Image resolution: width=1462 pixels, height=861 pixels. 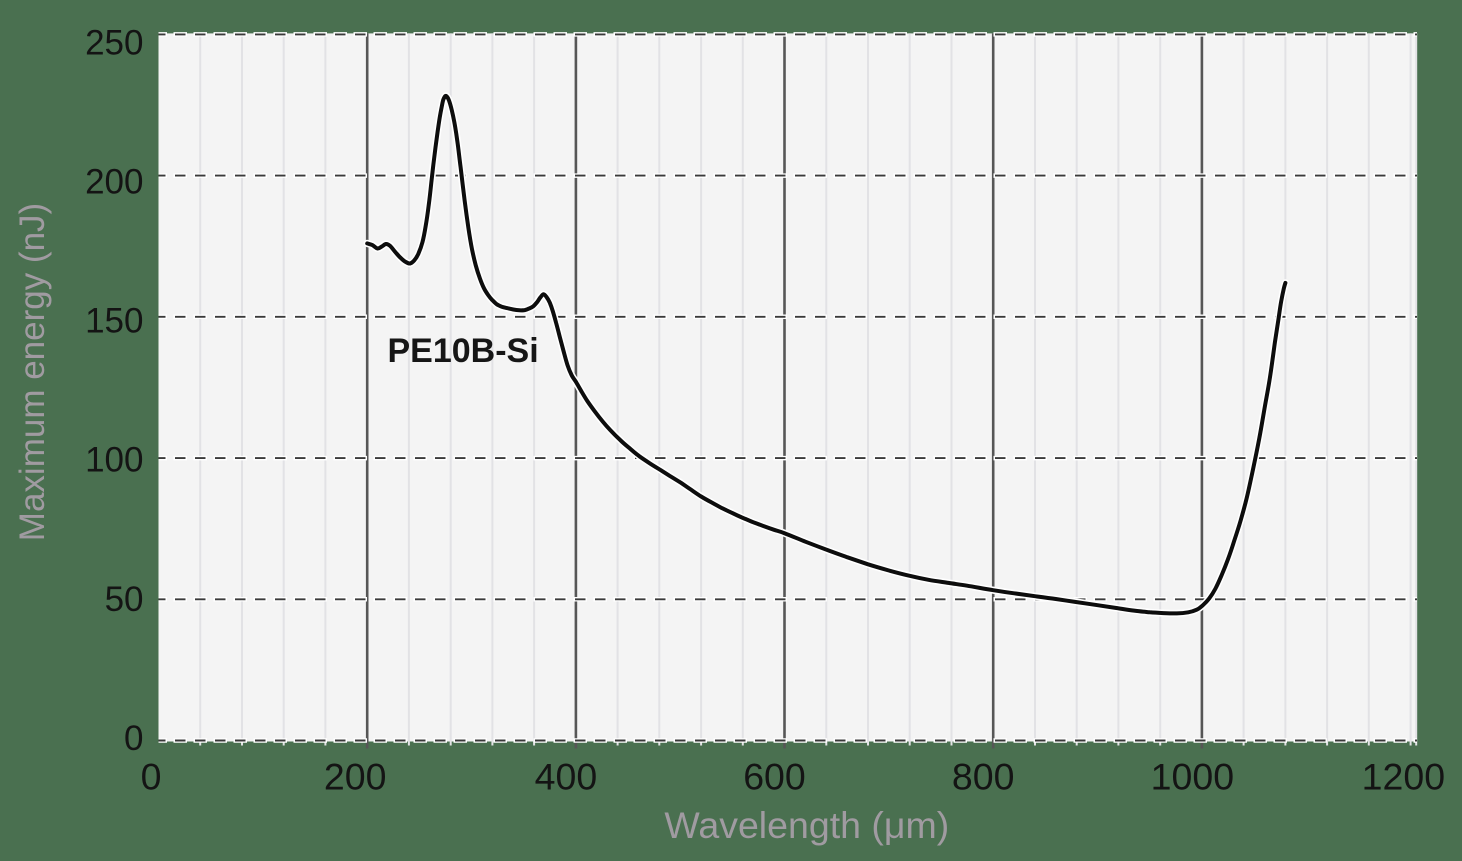 I want to click on svg-text: 150, so click(x=114, y=321).